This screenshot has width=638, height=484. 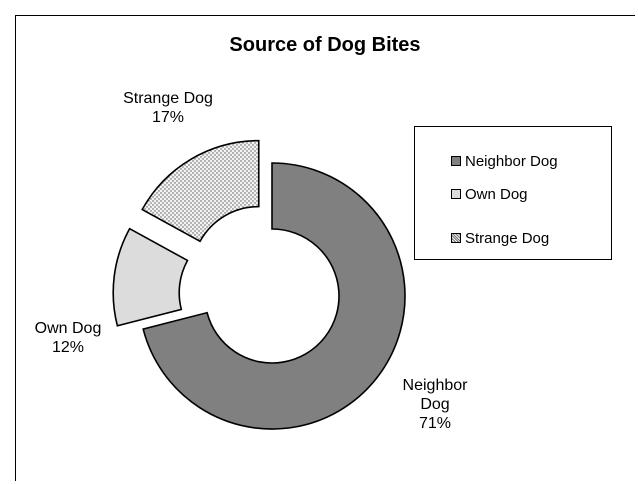 I want to click on legend-item-strange-dog: Strange Dog, so click(x=500, y=238).